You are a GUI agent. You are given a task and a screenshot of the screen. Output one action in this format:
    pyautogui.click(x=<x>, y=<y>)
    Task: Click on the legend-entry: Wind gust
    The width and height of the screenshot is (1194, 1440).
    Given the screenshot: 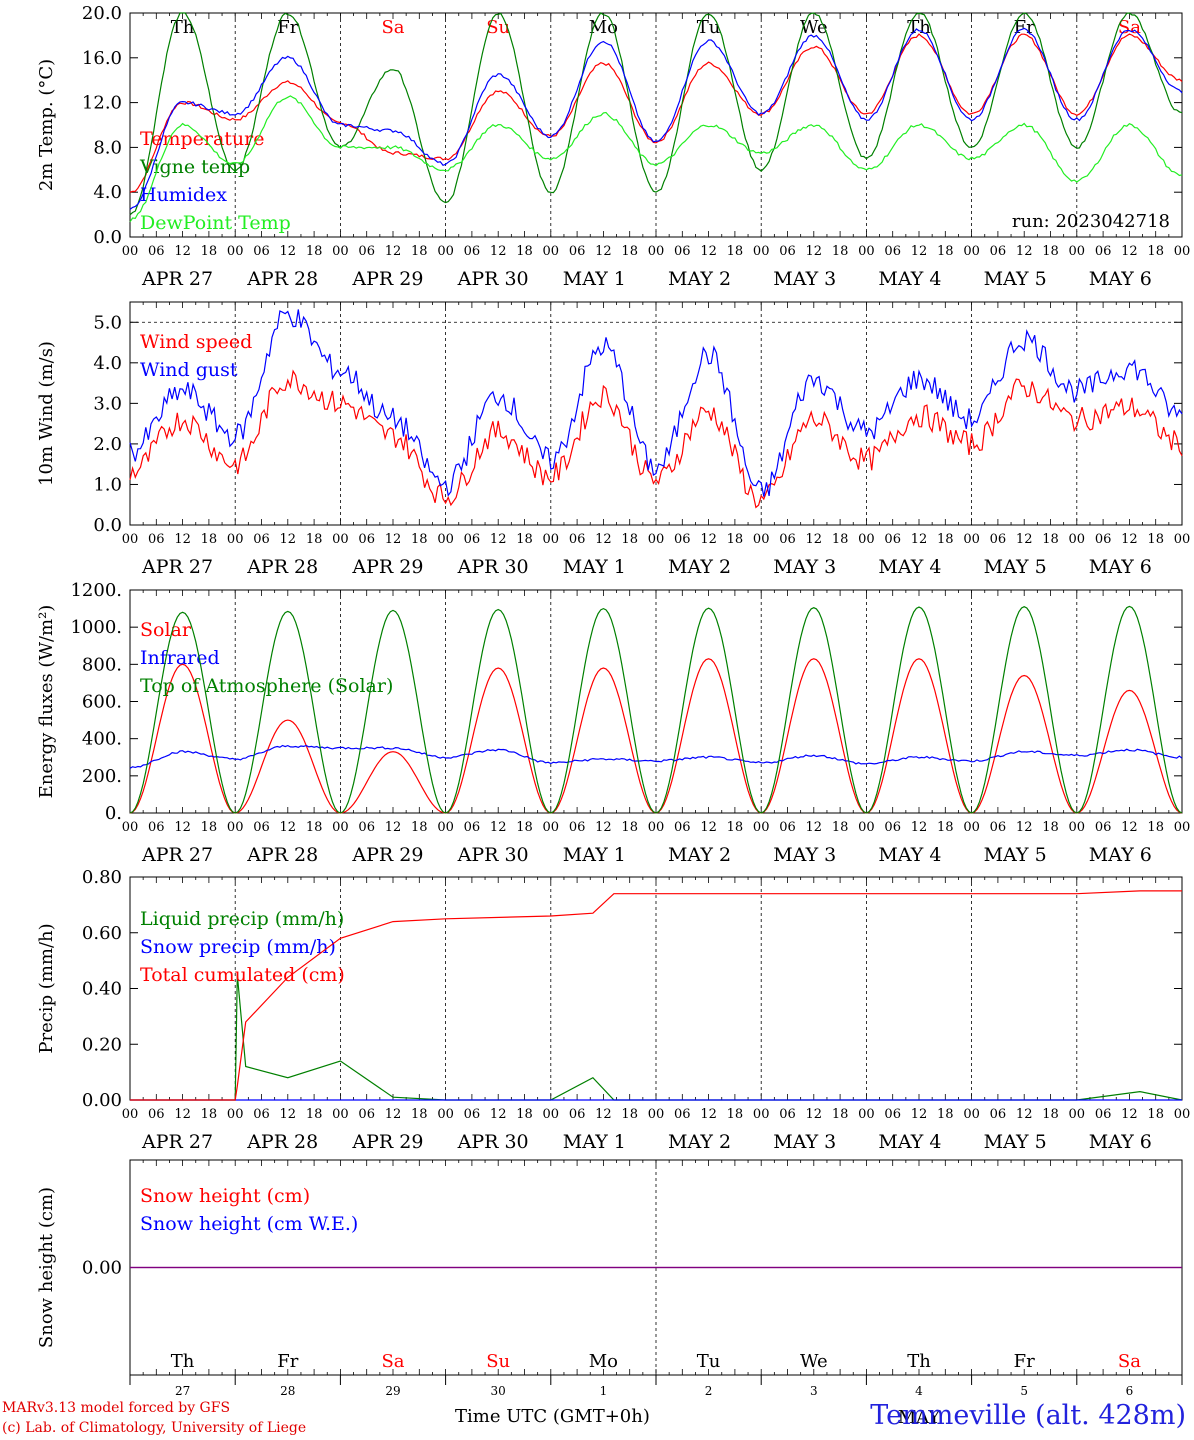 What is the action you would take?
    pyautogui.click(x=189, y=370)
    